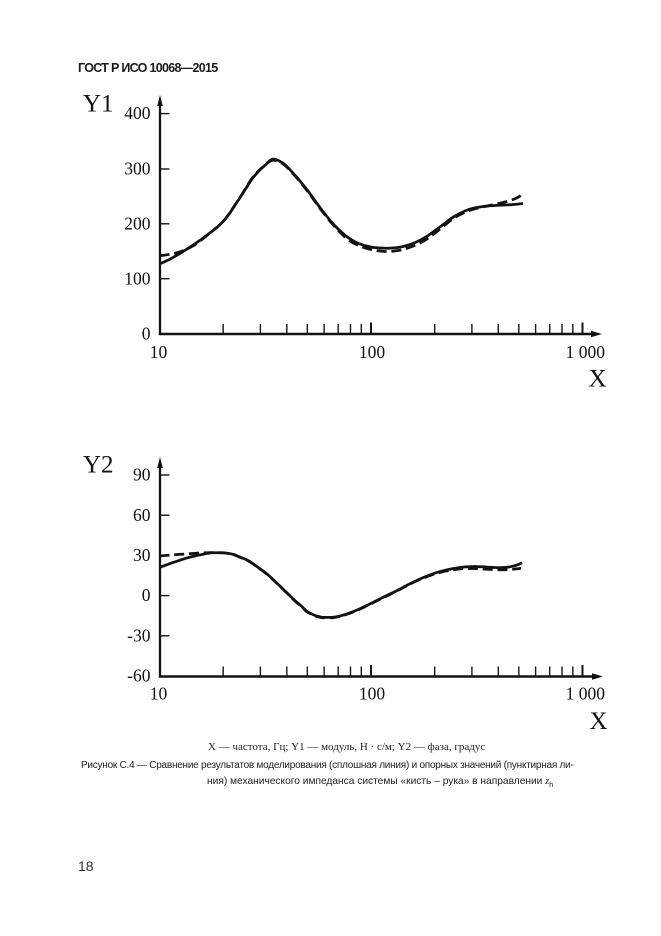  What do you see at coordinates (142, 515) in the screenshot?
I see `svg-text: 60` at bounding box center [142, 515].